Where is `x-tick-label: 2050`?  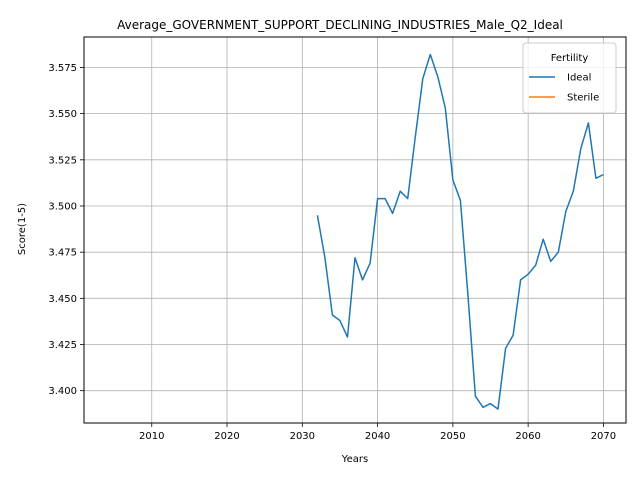 x-tick-label: 2050 is located at coordinates (452, 436).